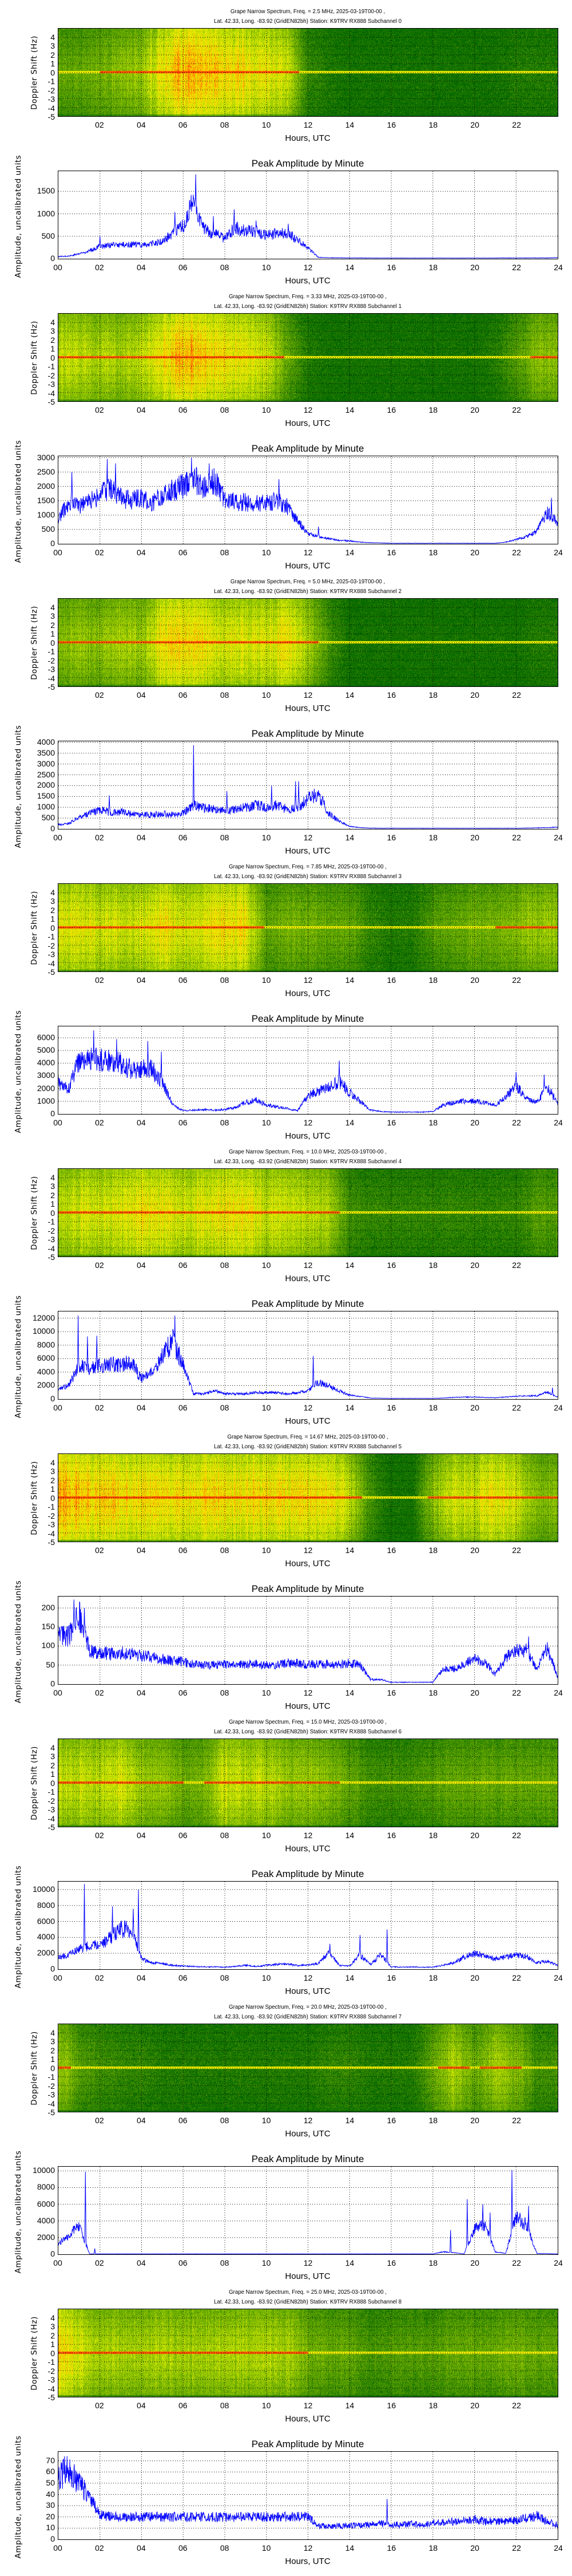 This screenshot has width=572, height=2576. Describe the element at coordinates (48, 529) in the screenshot. I see `amplitude-ytick-label: 500` at that location.